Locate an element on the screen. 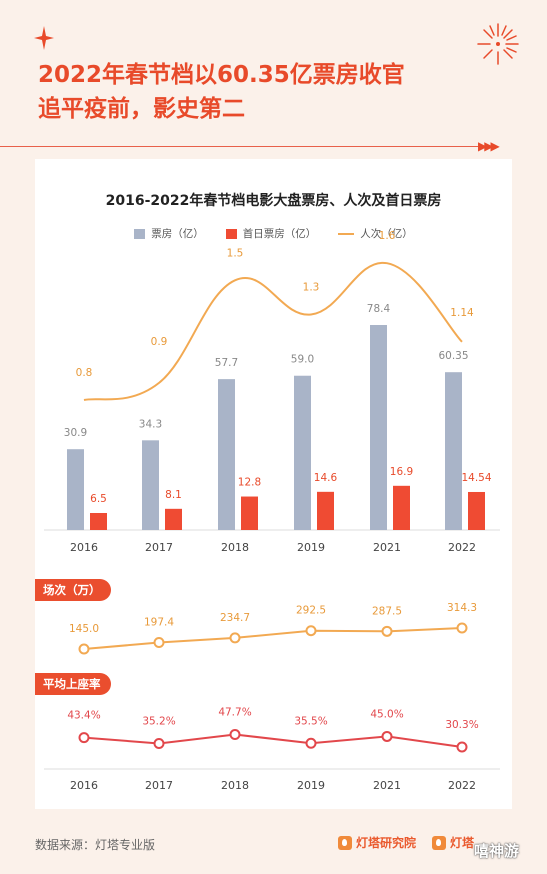 This screenshot has height=874, width=547. label-occupancy-2017: 35.2% is located at coordinates (158, 721).